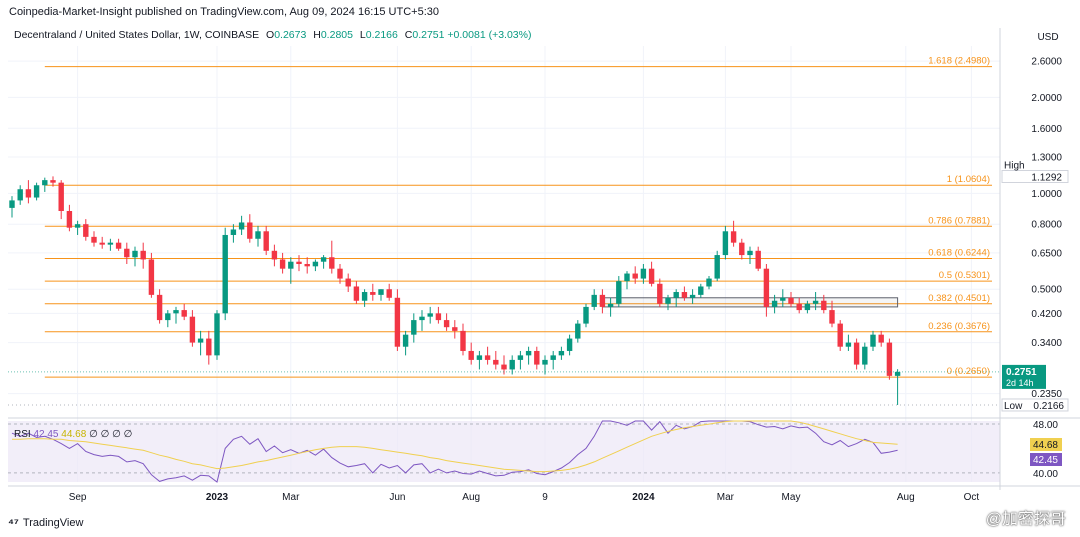  I want to click on time-axis-tick: Jun, so click(397, 497).